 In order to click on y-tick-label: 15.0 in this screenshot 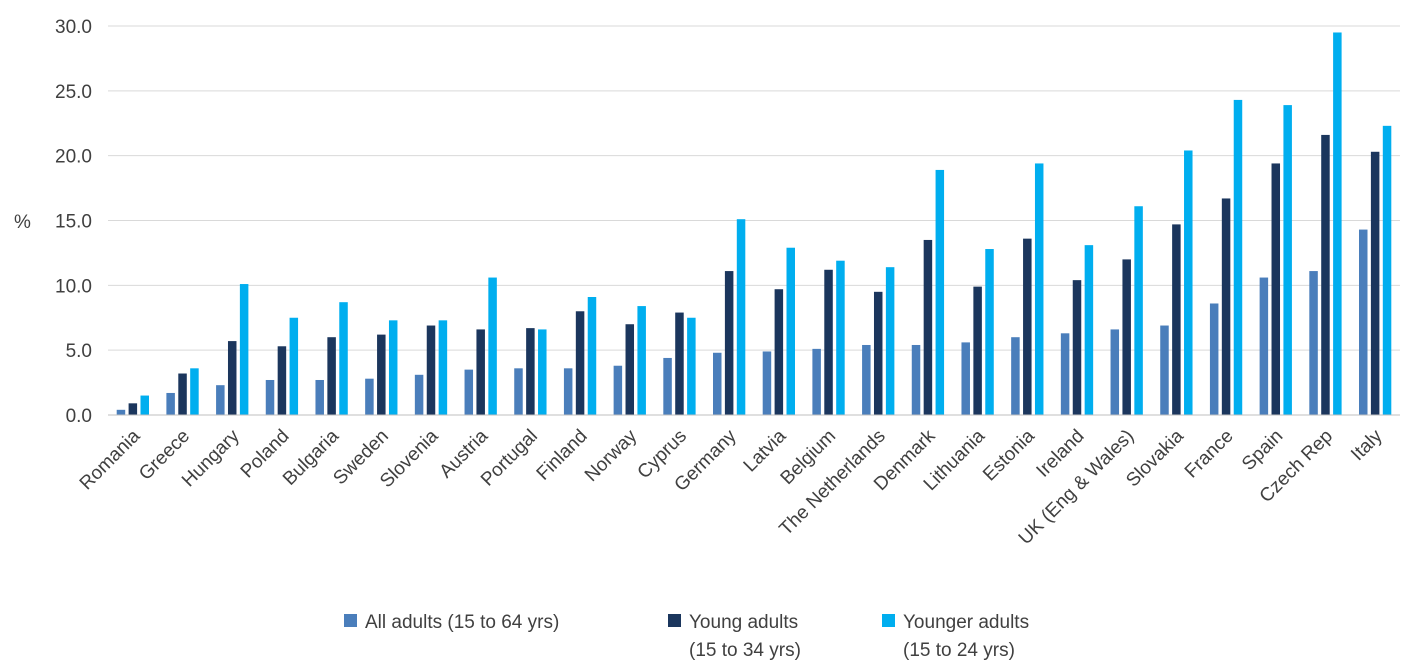, I will do `click(73, 222)`.